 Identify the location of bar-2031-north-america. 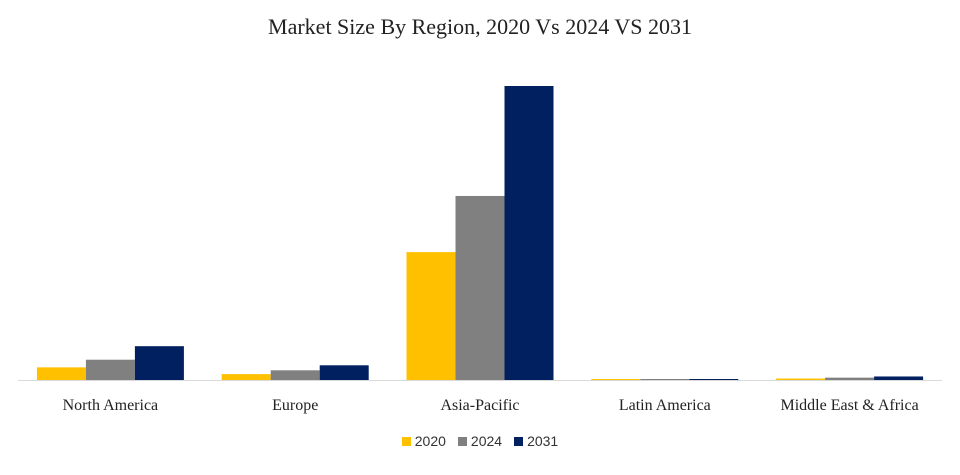
(159, 363).